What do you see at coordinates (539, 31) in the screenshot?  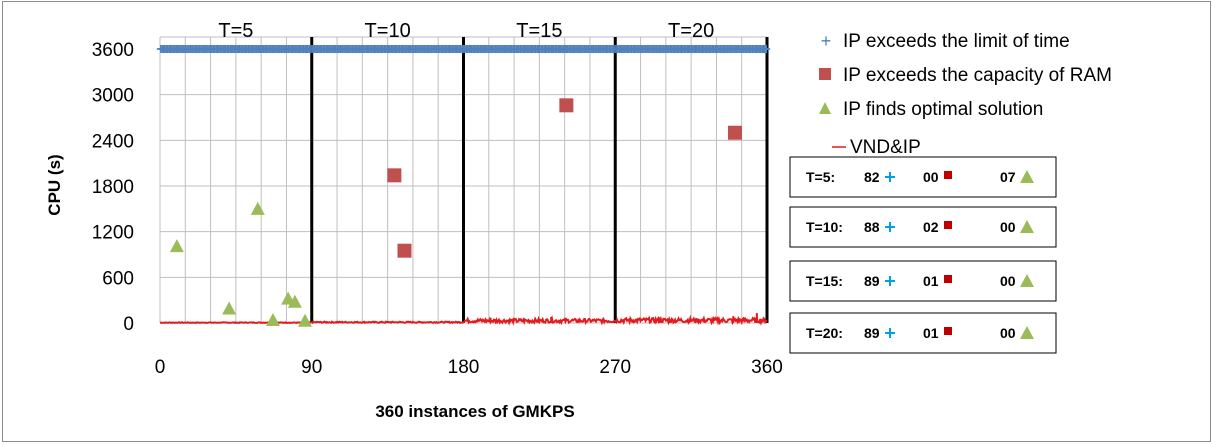 I see `segment-label: T=15` at bounding box center [539, 31].